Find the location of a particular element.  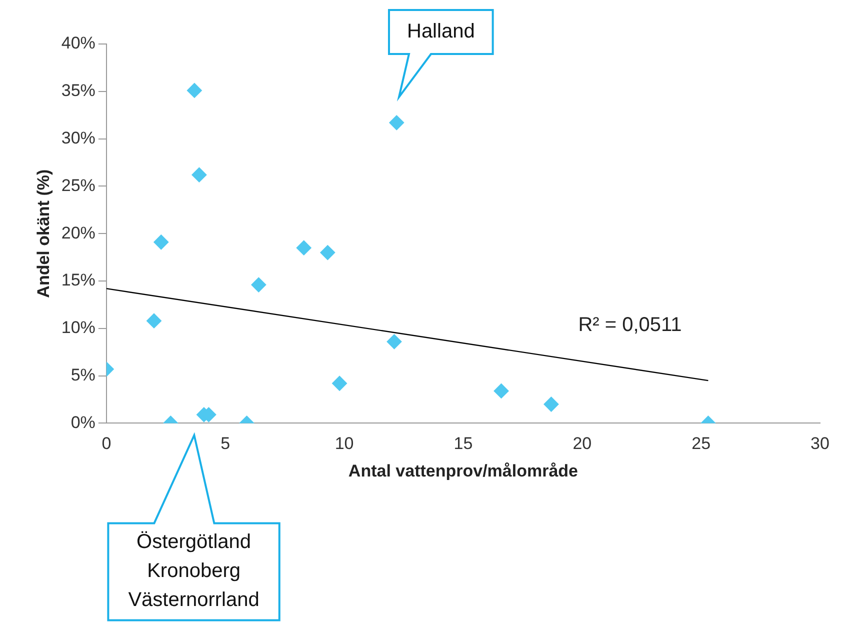

y-tick-label: 5% is located at coordinates (83, 374).